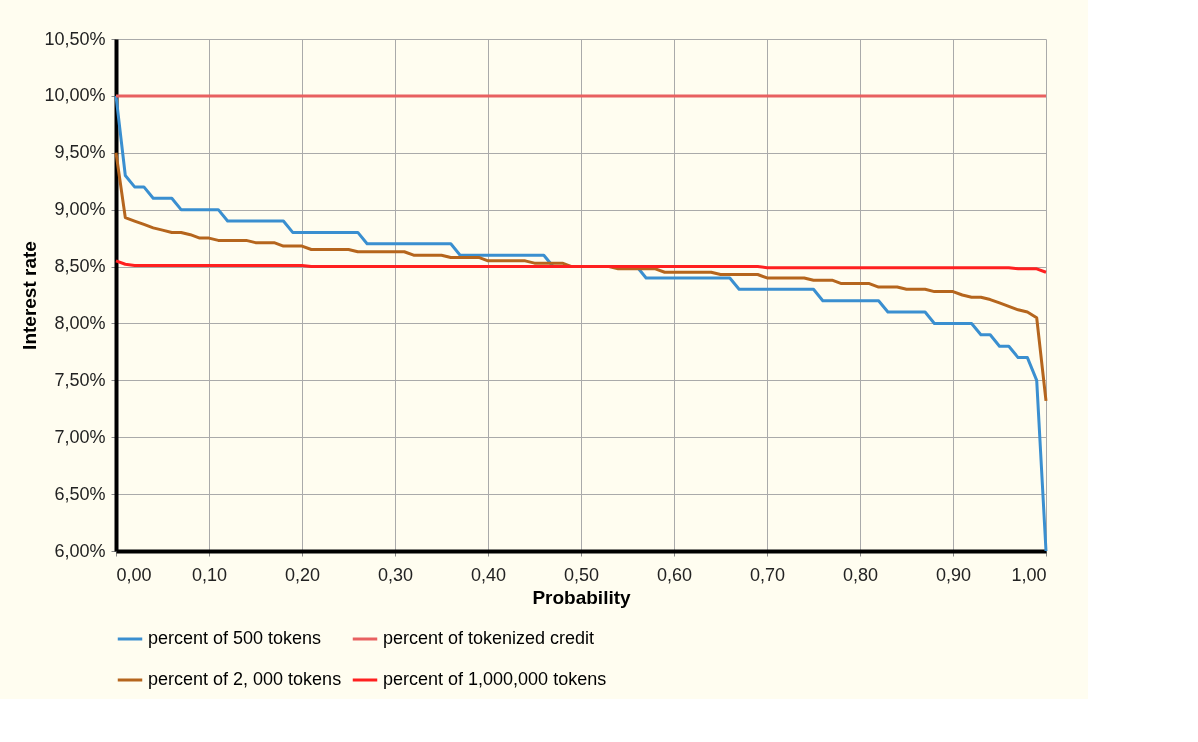 The width and height of the screenshot is (1198, 742). I want to click on x-tick-label: 0,30, so click(395, 574).